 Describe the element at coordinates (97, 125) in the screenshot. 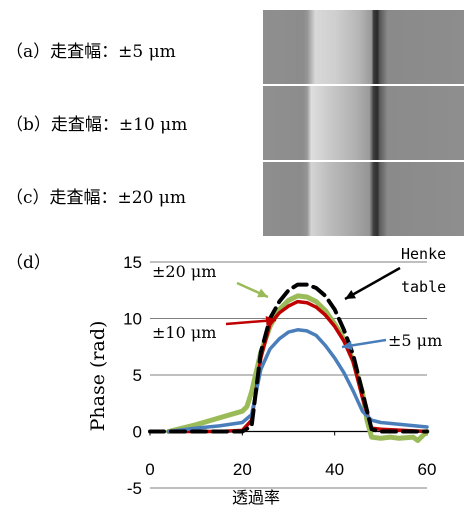

I see `panel-b-label: （b）走査幅：±10 μm` at that location.